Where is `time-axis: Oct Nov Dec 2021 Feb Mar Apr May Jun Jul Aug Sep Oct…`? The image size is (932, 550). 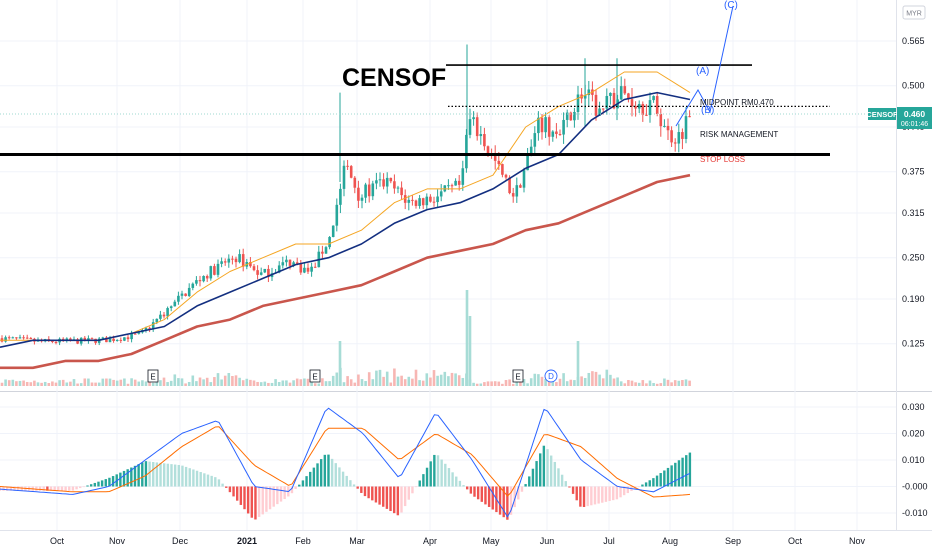
time-axis: Oct Nov Dec 2021 Feb Mar Apr May Jun Jul Aug Sep Oct… is located at coordinates (458, 541).